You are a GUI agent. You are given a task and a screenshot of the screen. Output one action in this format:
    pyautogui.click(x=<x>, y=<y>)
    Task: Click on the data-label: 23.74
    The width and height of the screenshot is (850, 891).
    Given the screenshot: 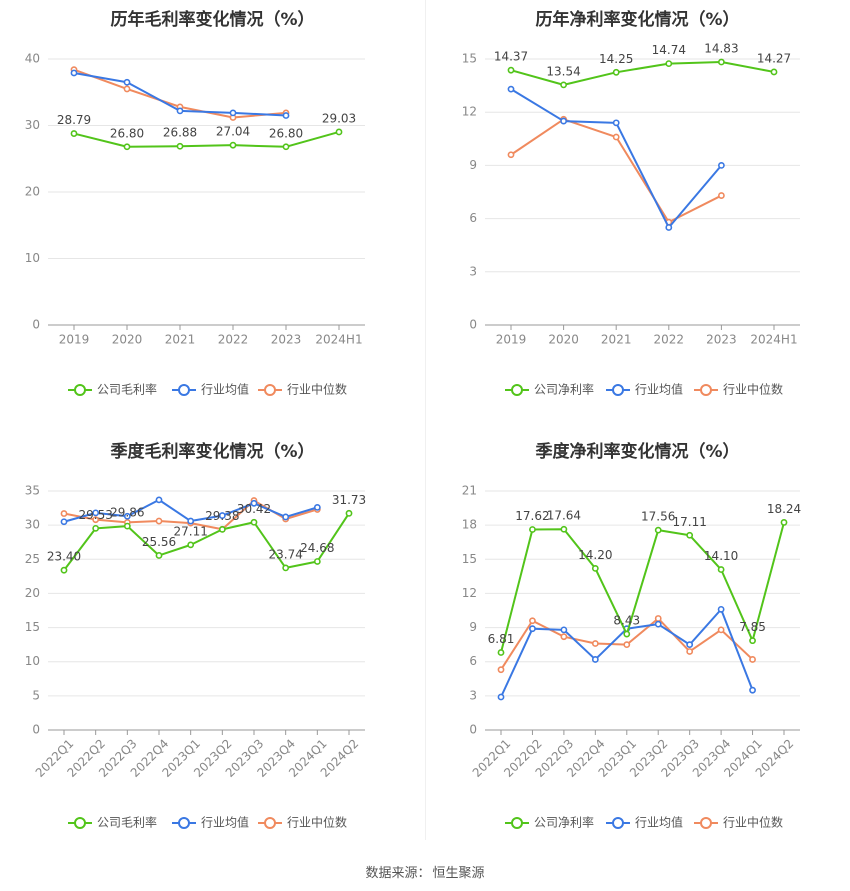 What is the action you would take?
    pyautogui.click(x=285, y=554)
    